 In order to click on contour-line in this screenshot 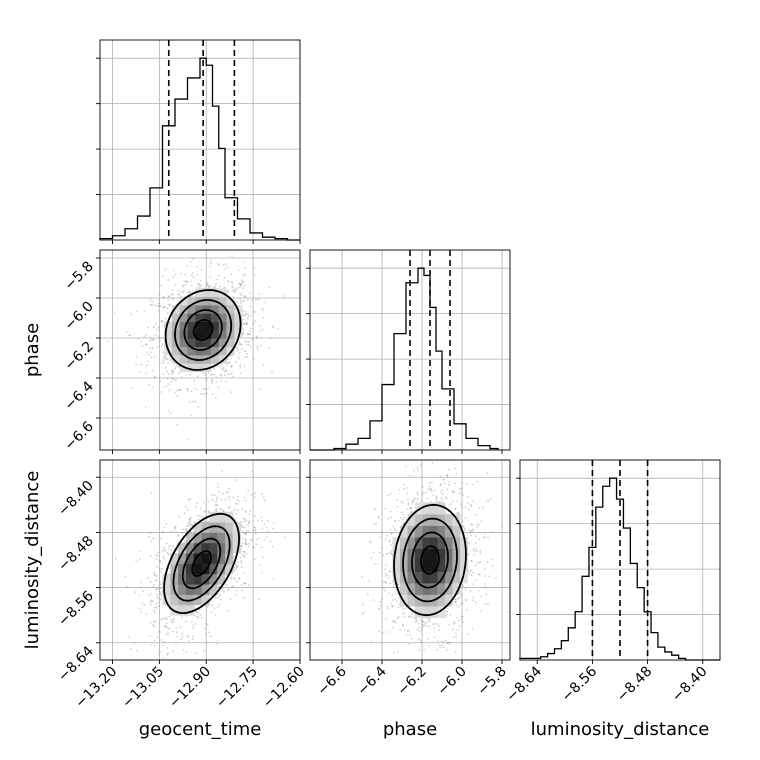, I will do `click(201, 563)`.